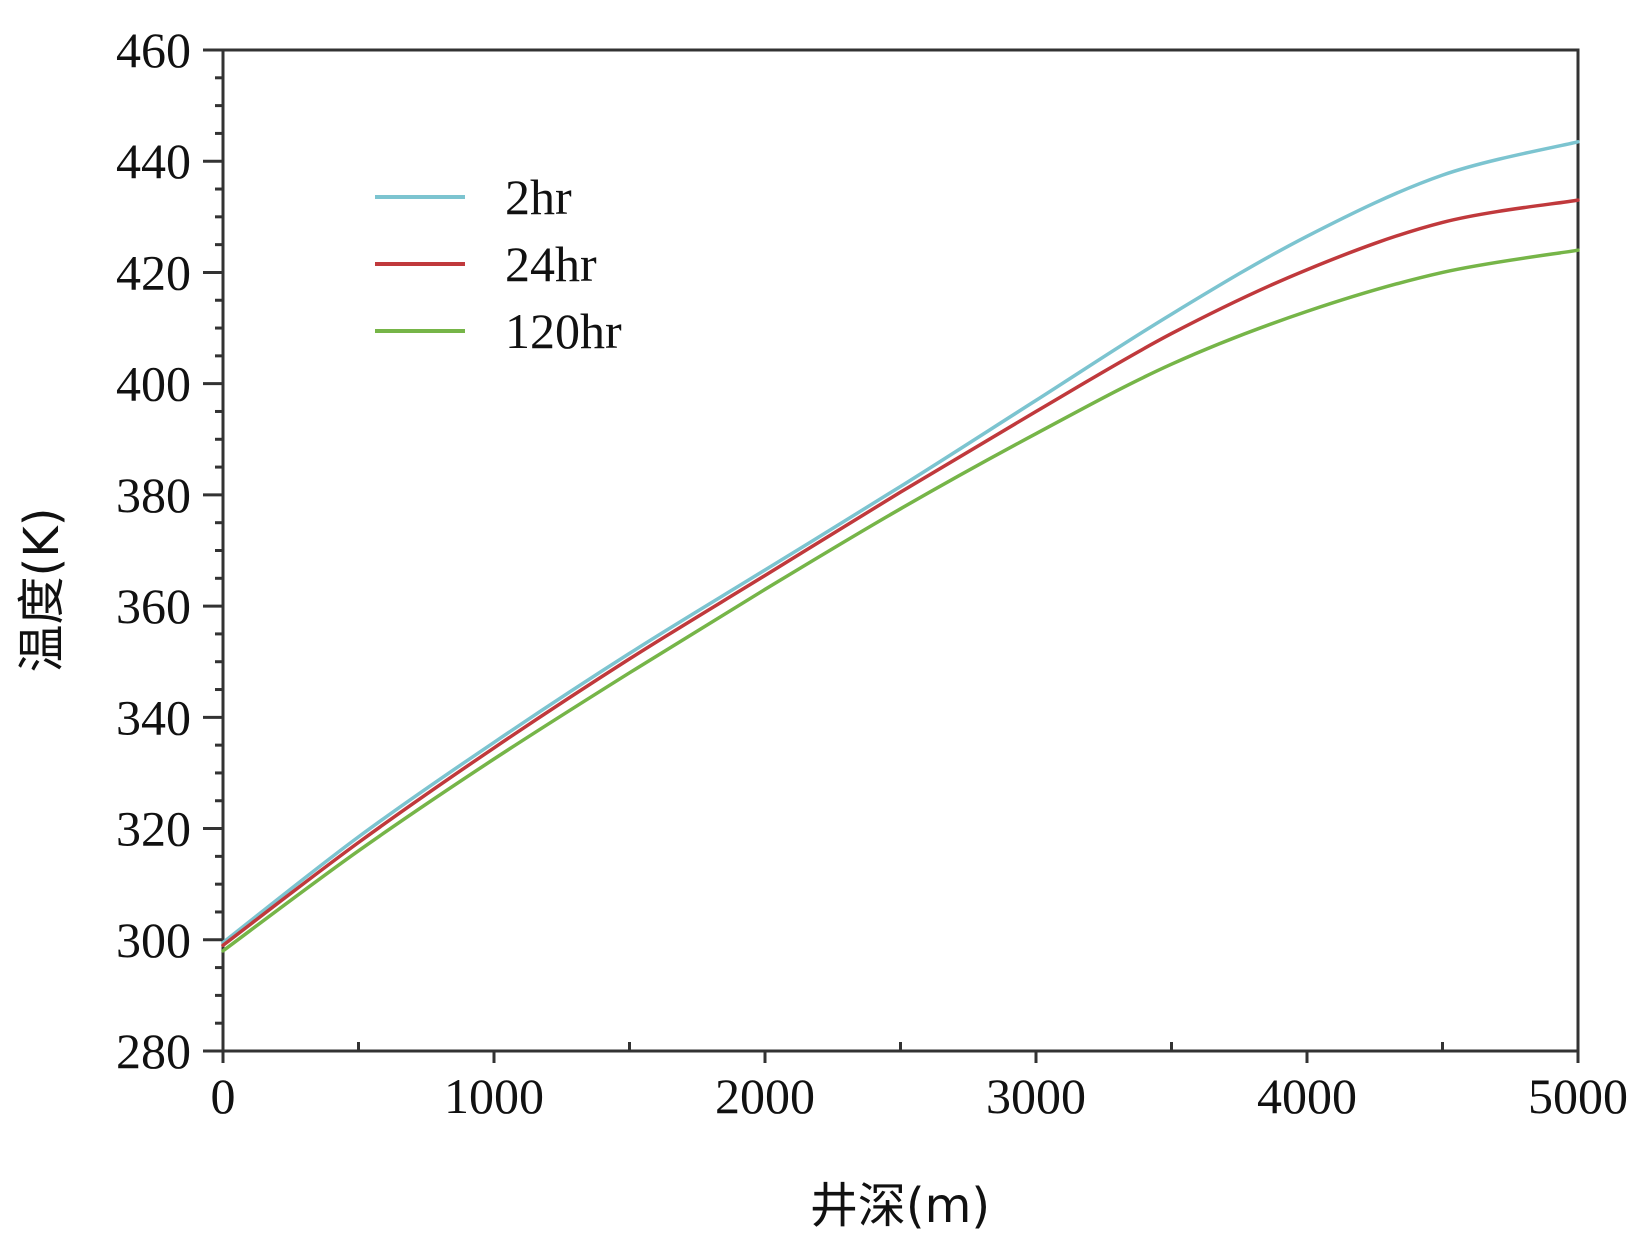  I want to click on y-tick-label: 280, so click(153, 1051).